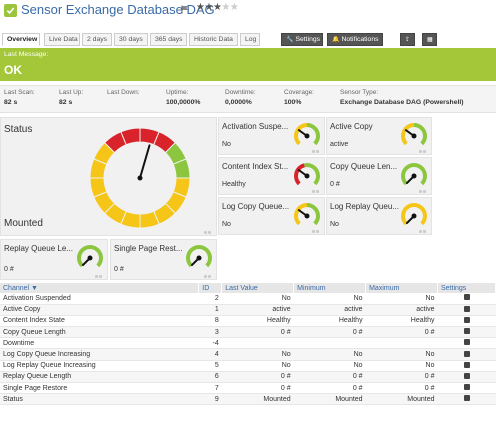 The width and height of the screenshot is (496, 421). I want to click on tab-notifications: 🔔 Notifications, so click(355, 39).